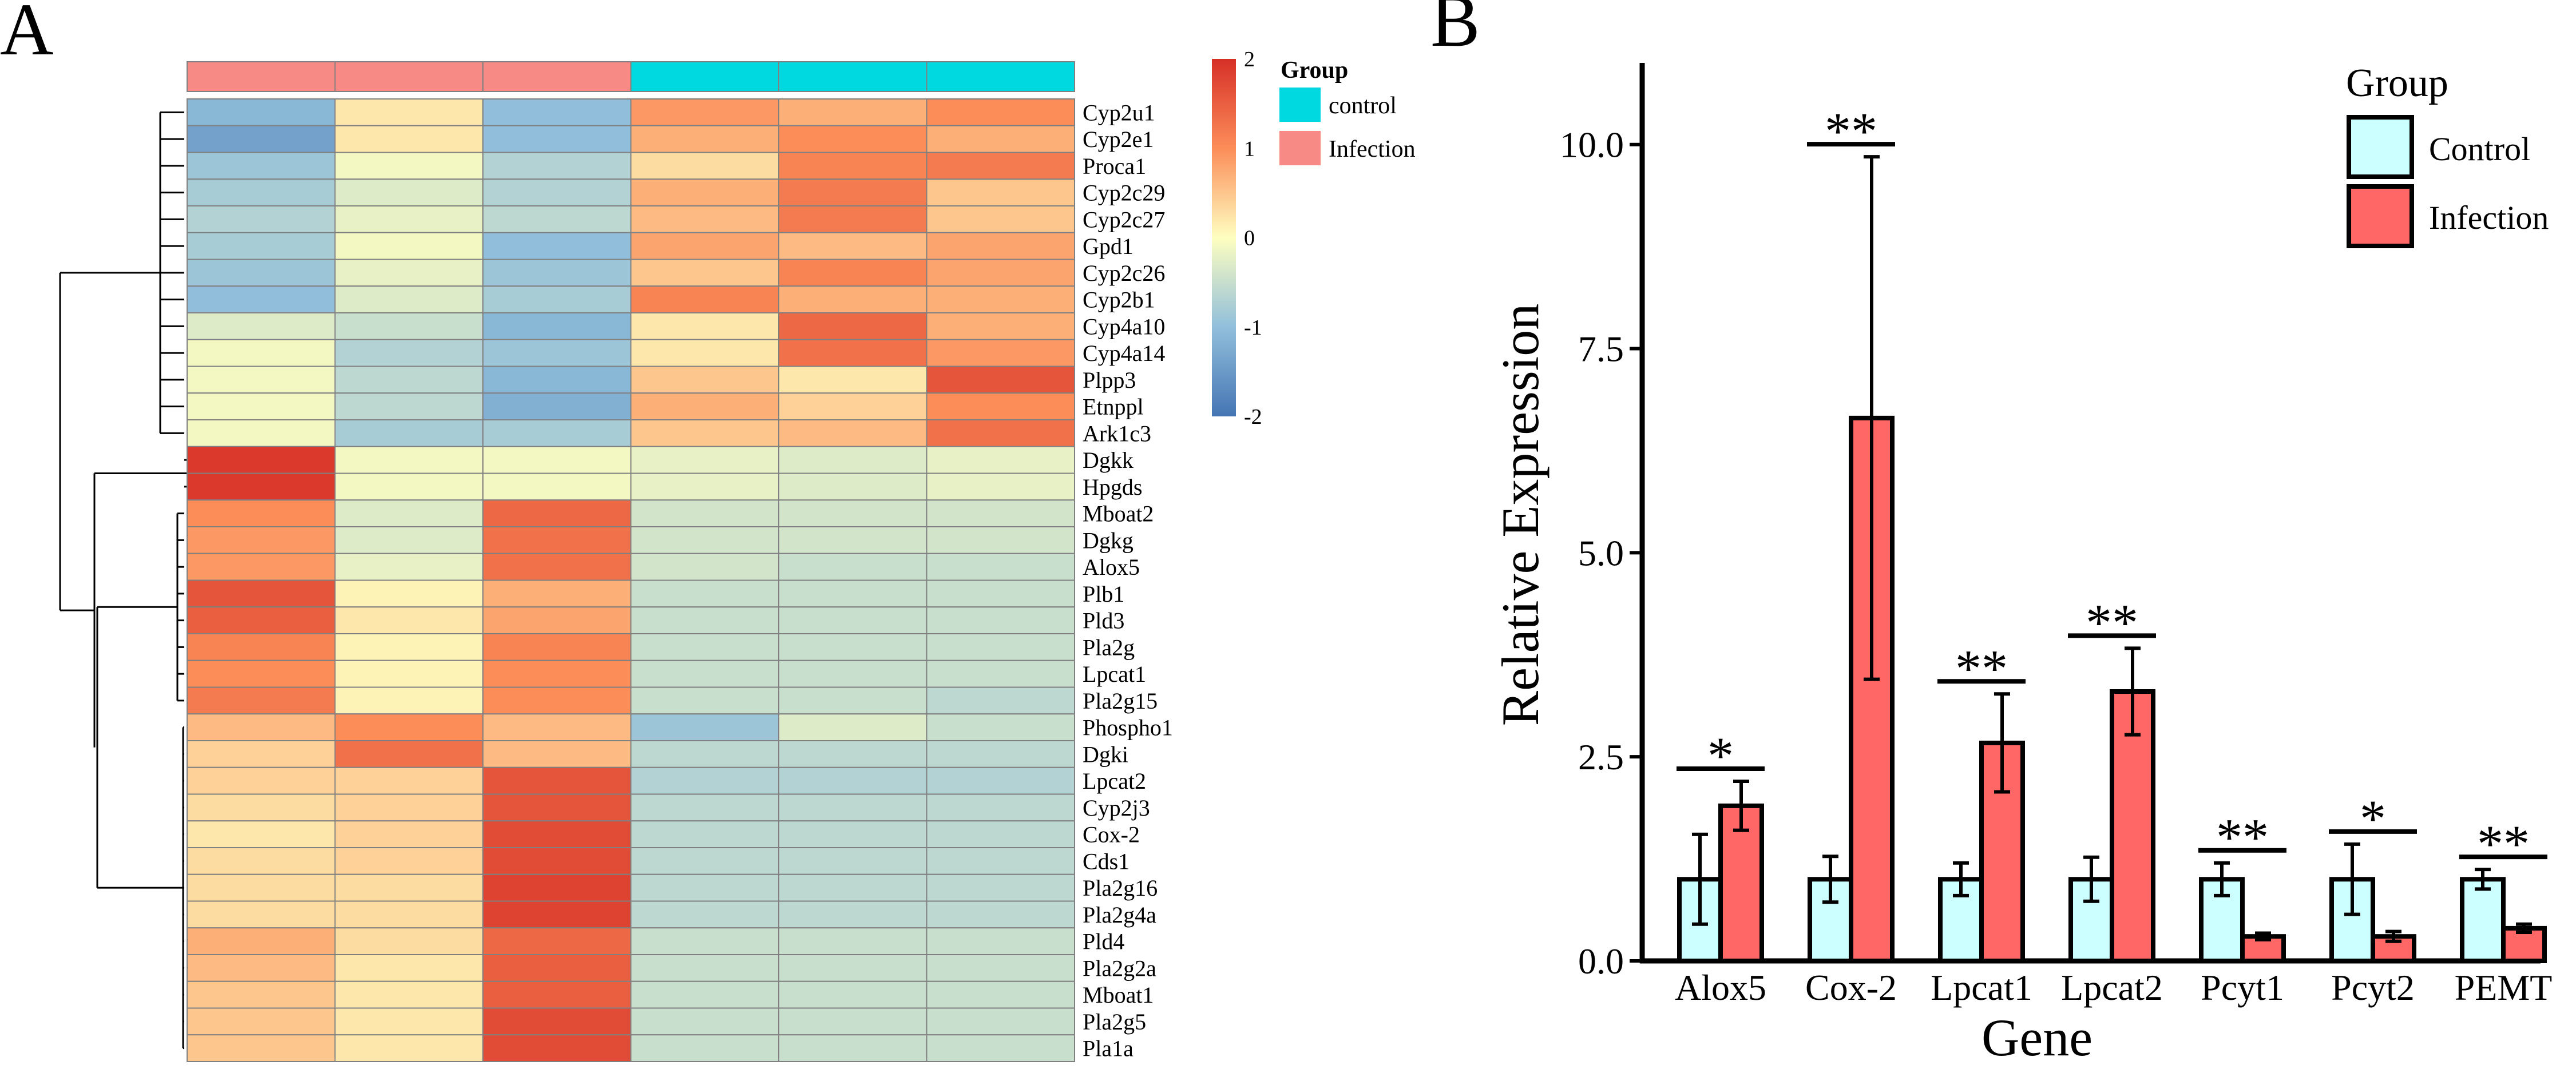 Image resolution: width=2576 pixels, height=1069 pixels. I want to click on row-label: Plpp3, so click(1109, 380).